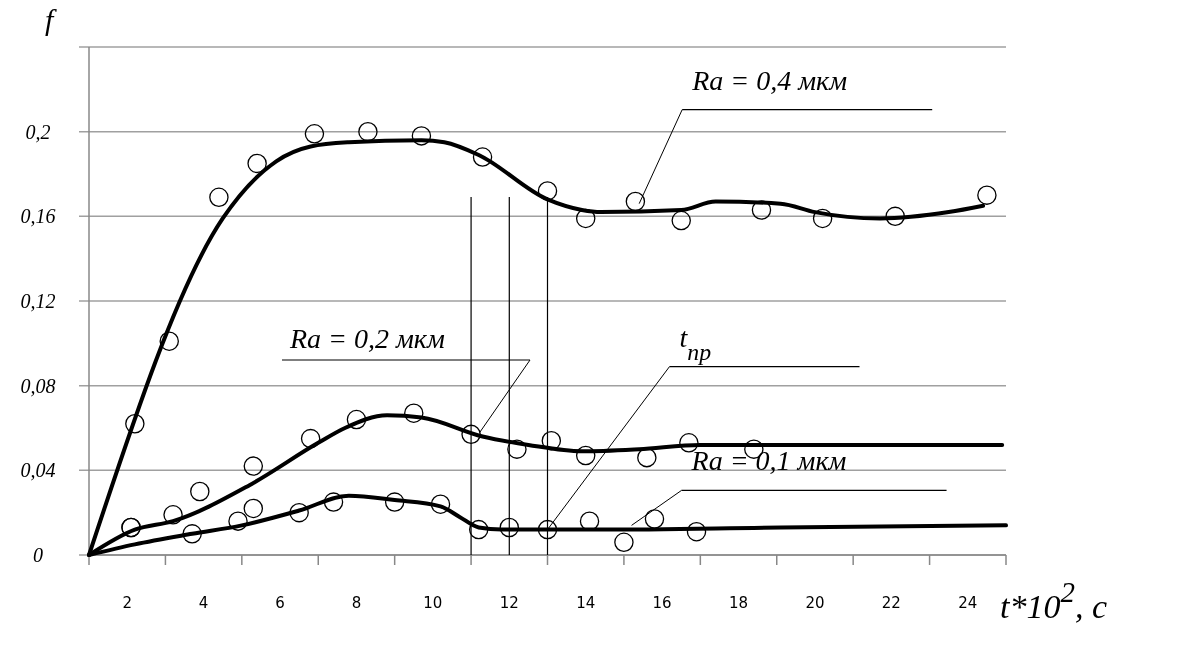 The image size is (1182, 649). I want to click on x-tick-label: 12, so click(509, 603).